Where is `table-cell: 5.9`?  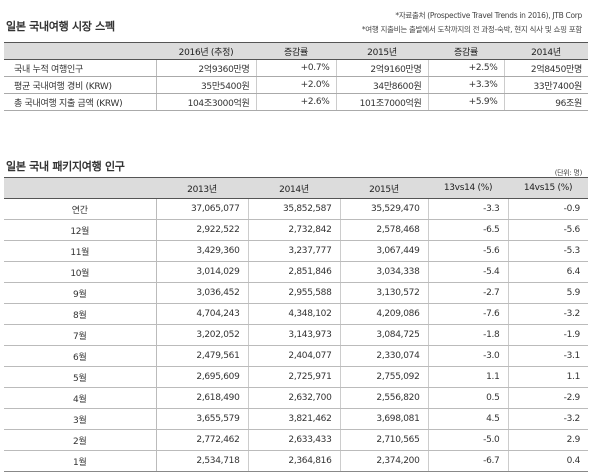 table-cell: 5.9 is located at coordinates (548, 293).